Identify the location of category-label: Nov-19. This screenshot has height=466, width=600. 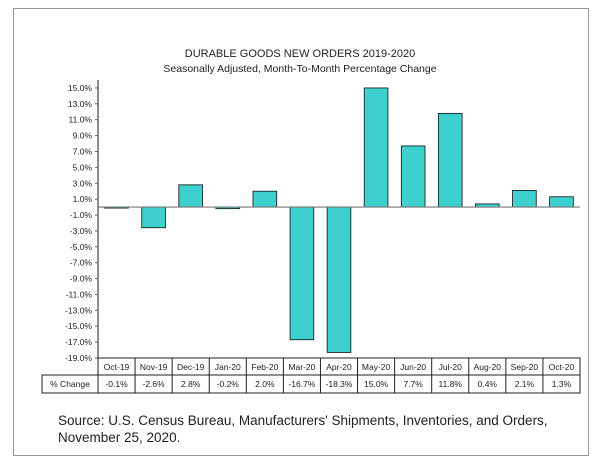
(154, 367).